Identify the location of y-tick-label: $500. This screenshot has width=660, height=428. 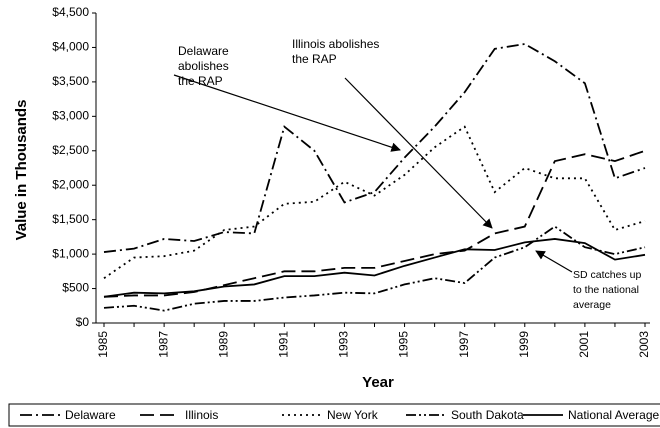
(75, 288).